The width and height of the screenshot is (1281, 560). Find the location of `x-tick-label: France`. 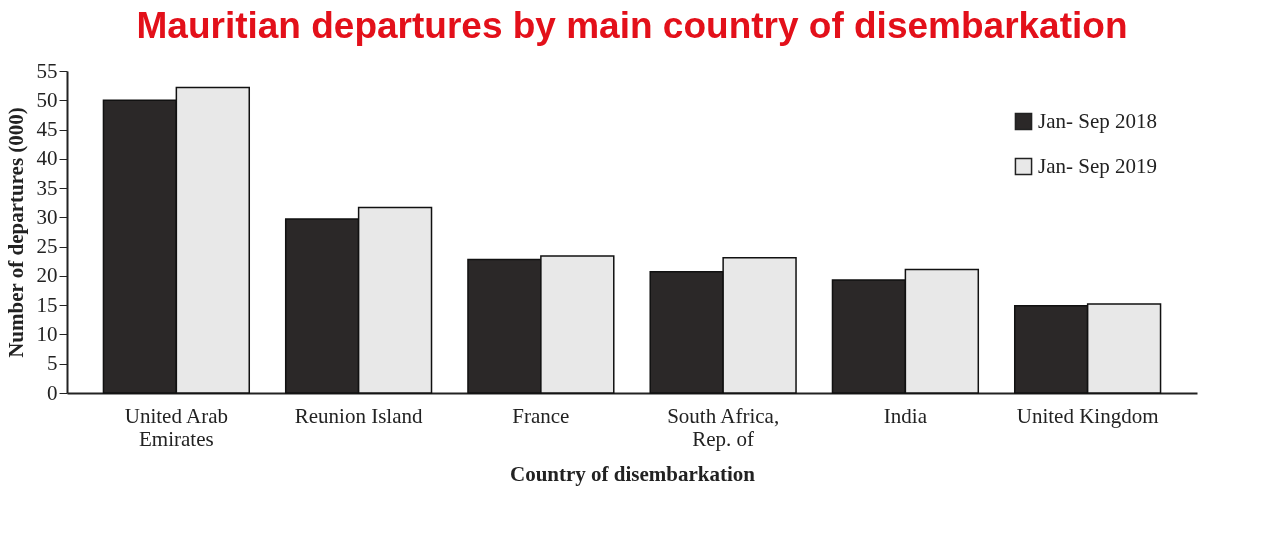

x-tick-label: France is located at coordinates (541, 415).